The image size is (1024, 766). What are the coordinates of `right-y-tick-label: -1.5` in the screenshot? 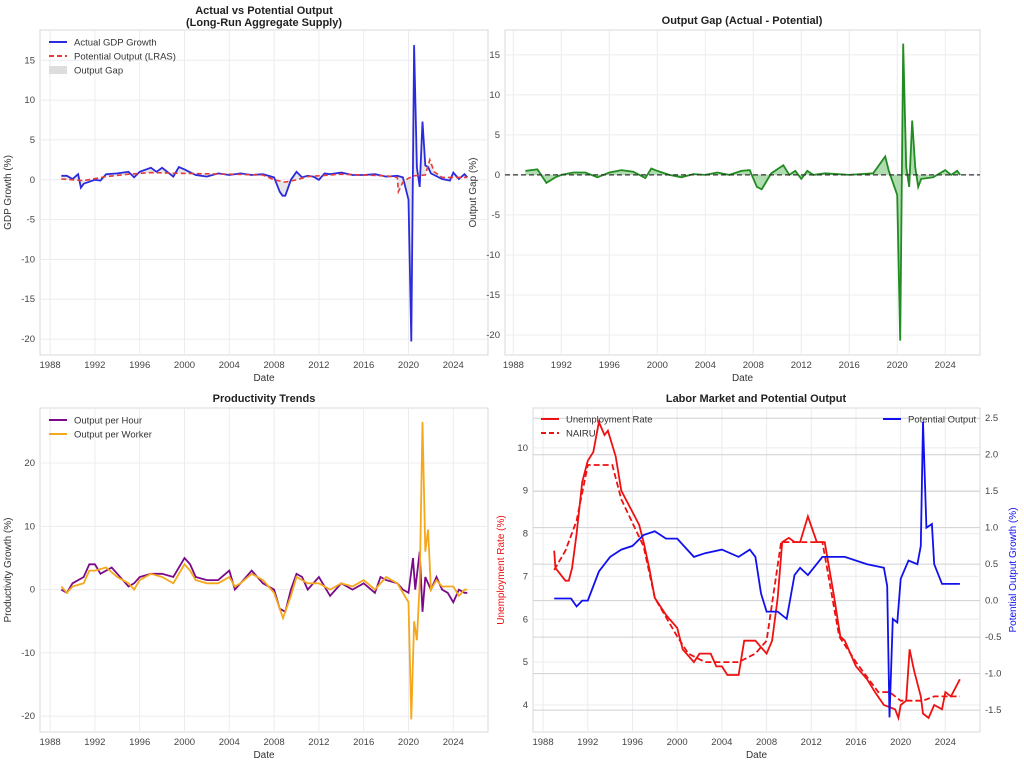 It's located at (993, 710).